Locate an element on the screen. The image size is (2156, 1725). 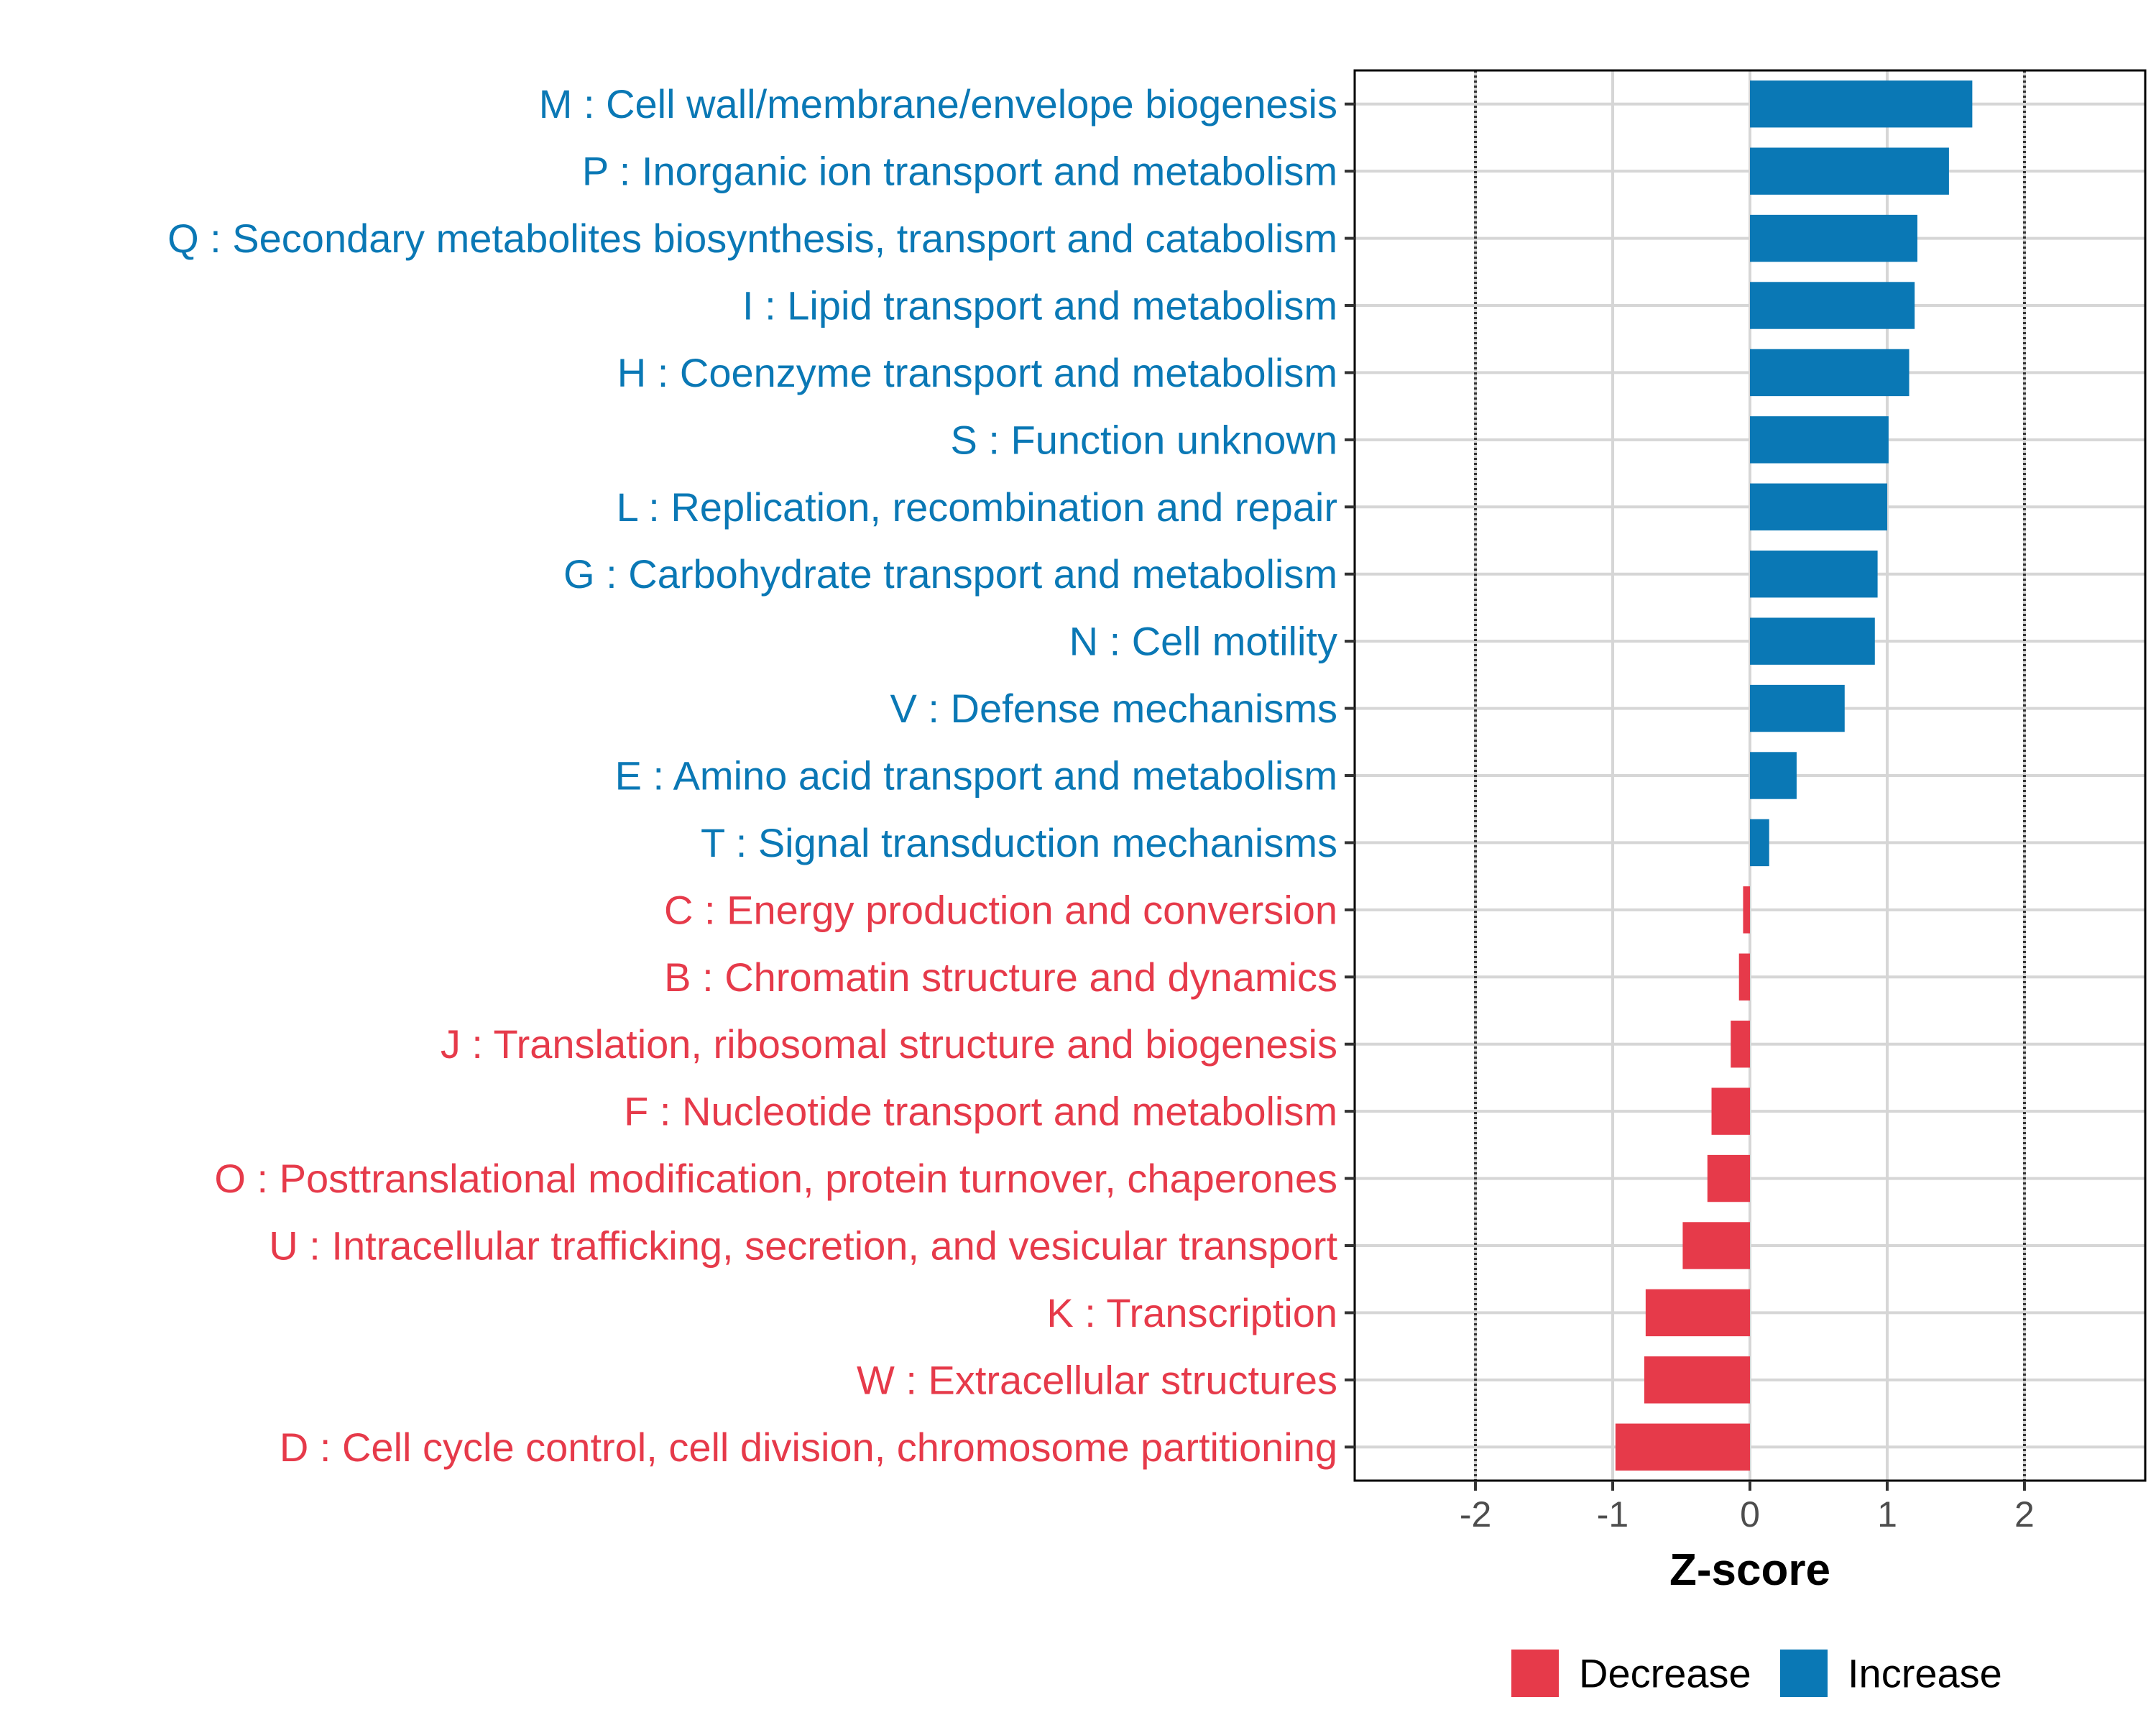
category-label: S : Function unknown is located at coordinates (1143, 439).